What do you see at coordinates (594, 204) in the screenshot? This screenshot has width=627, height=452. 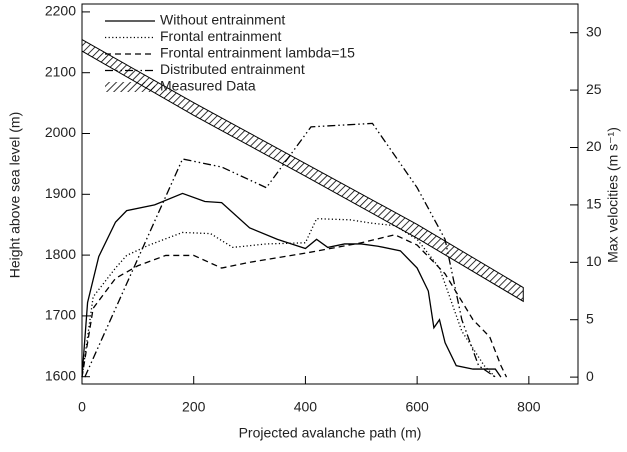 I see `y2-tick-label: 15` at bounding box center [594, 204].